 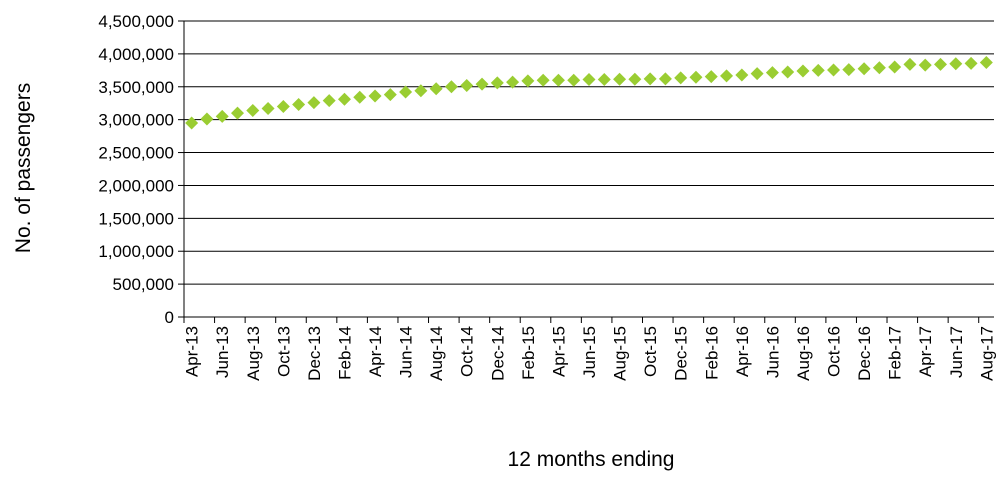 I want to click on y-tick-label: 0, so click(x=169, y=317).